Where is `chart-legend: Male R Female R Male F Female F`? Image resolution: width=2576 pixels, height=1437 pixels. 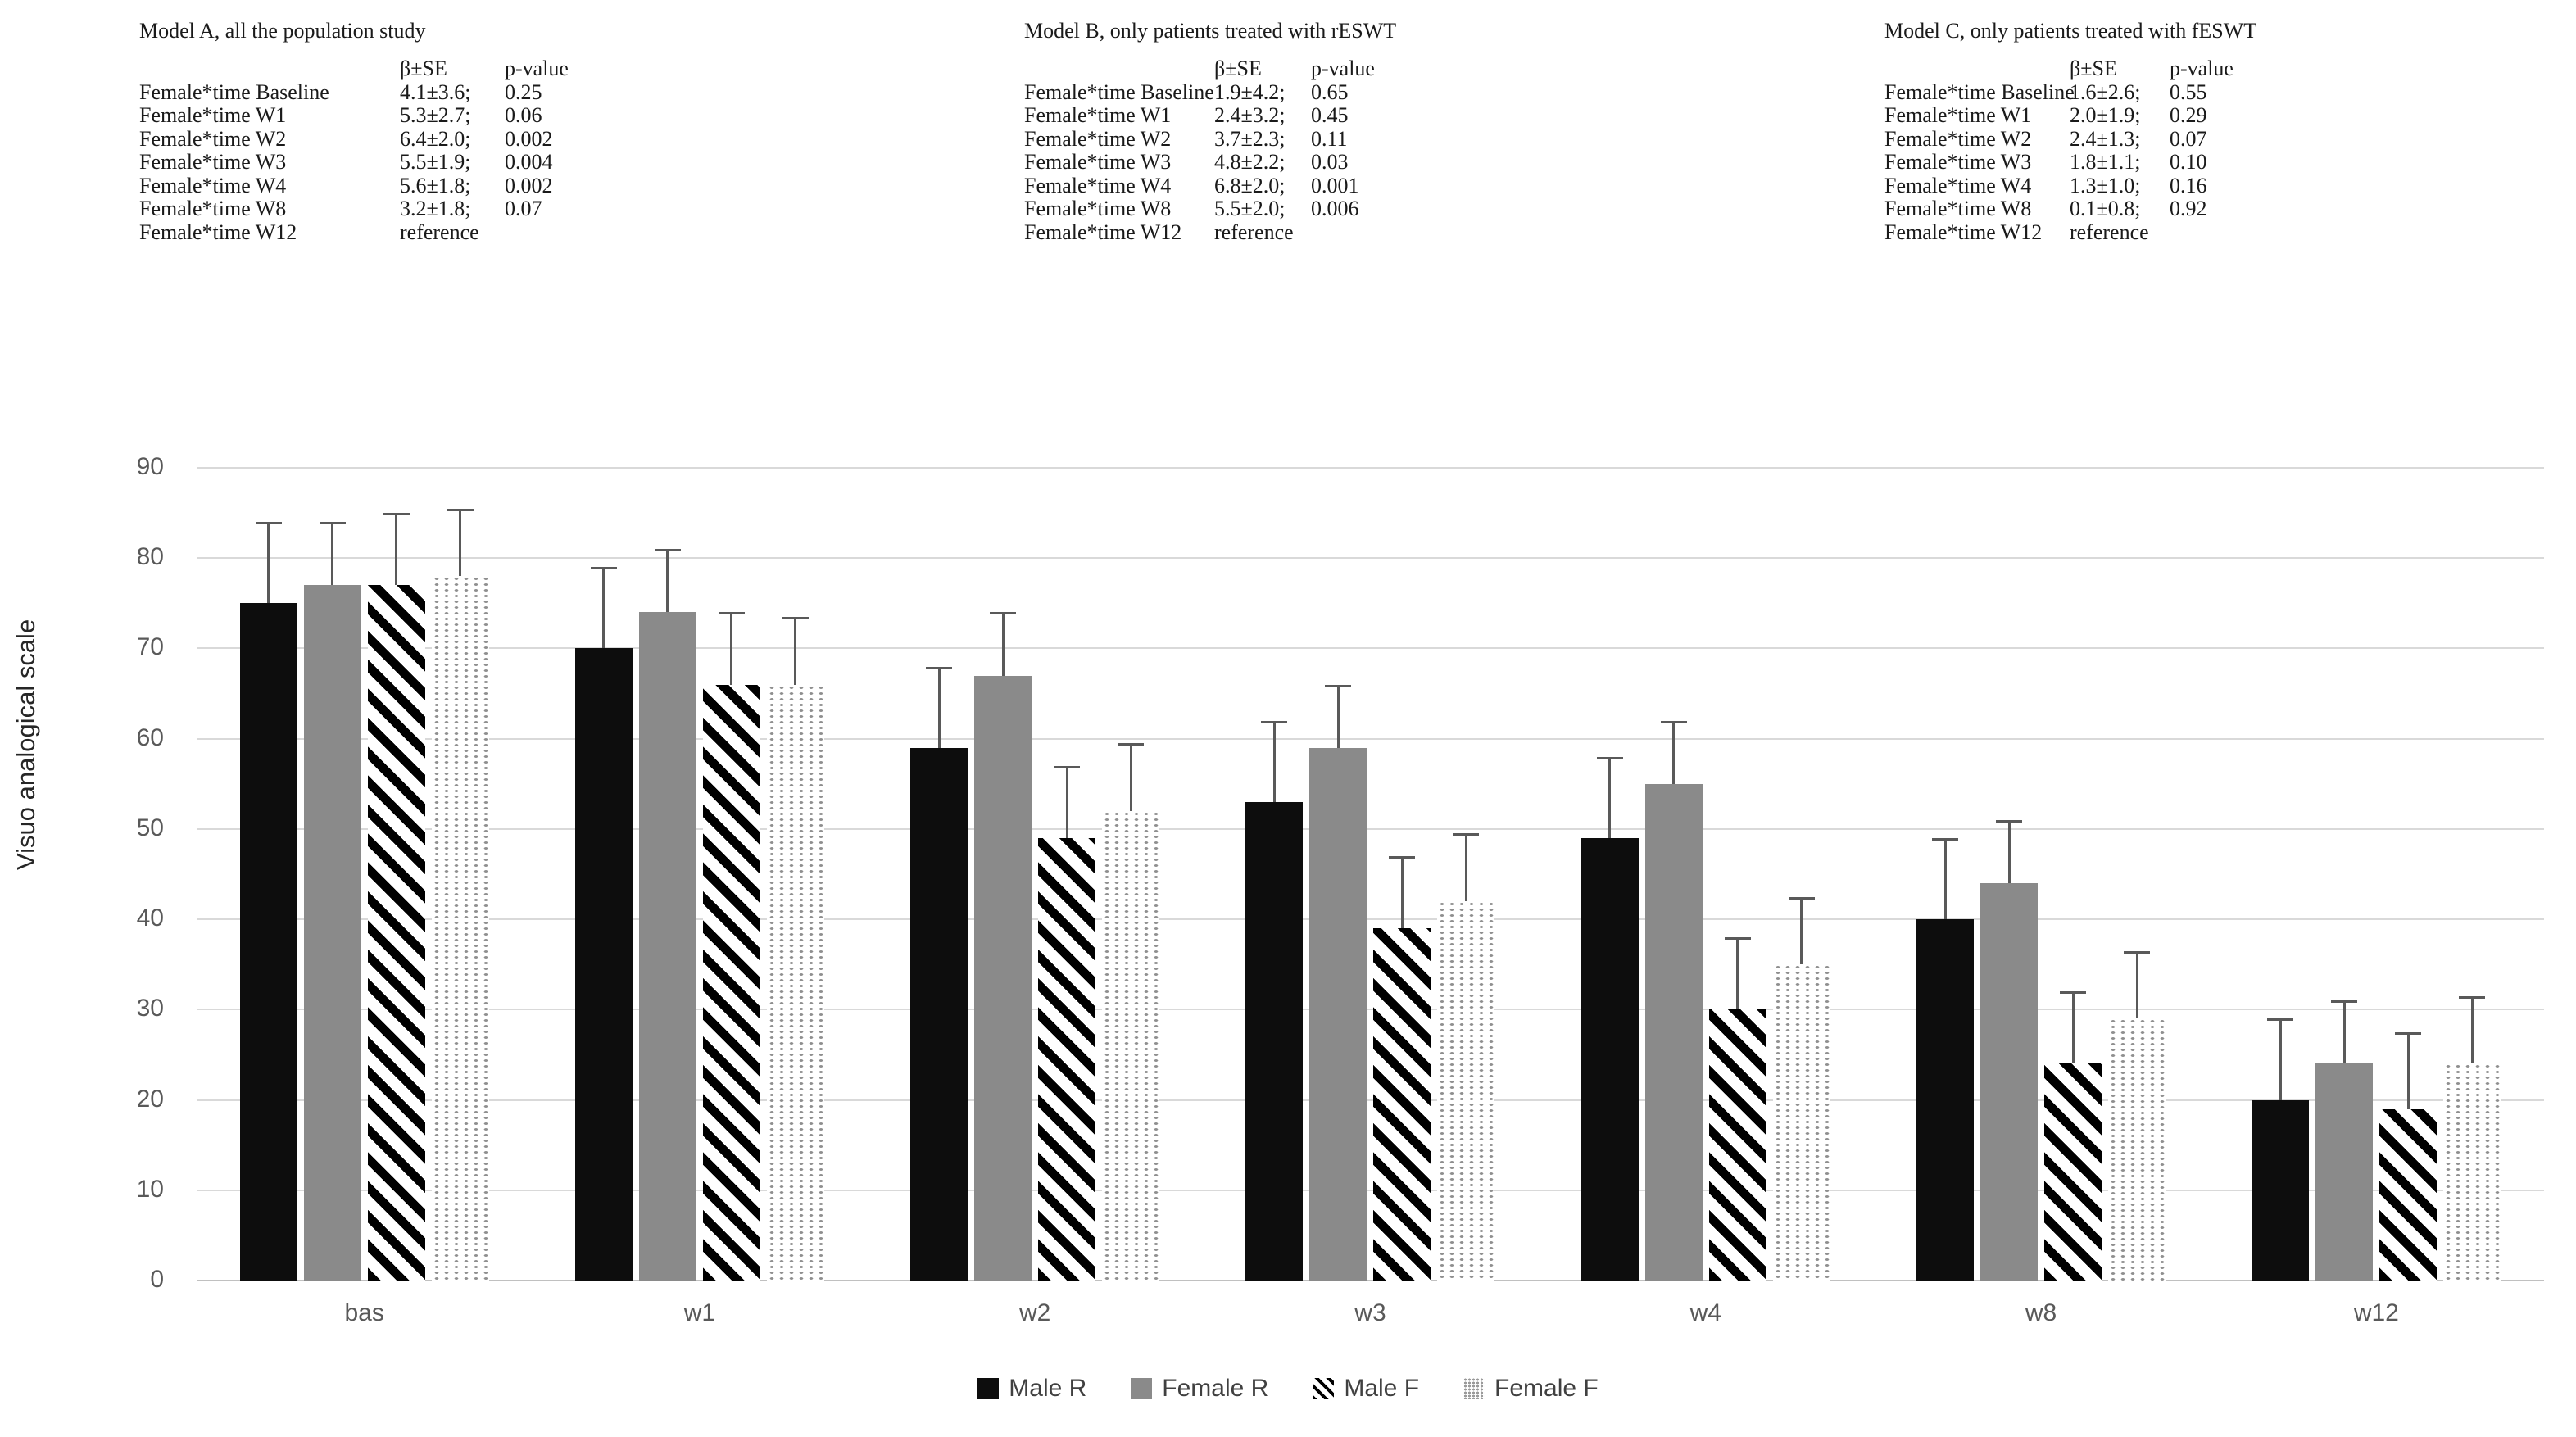
chart-legend: Male R Female R Male F Female F is located at coordinates (1288, 1389).